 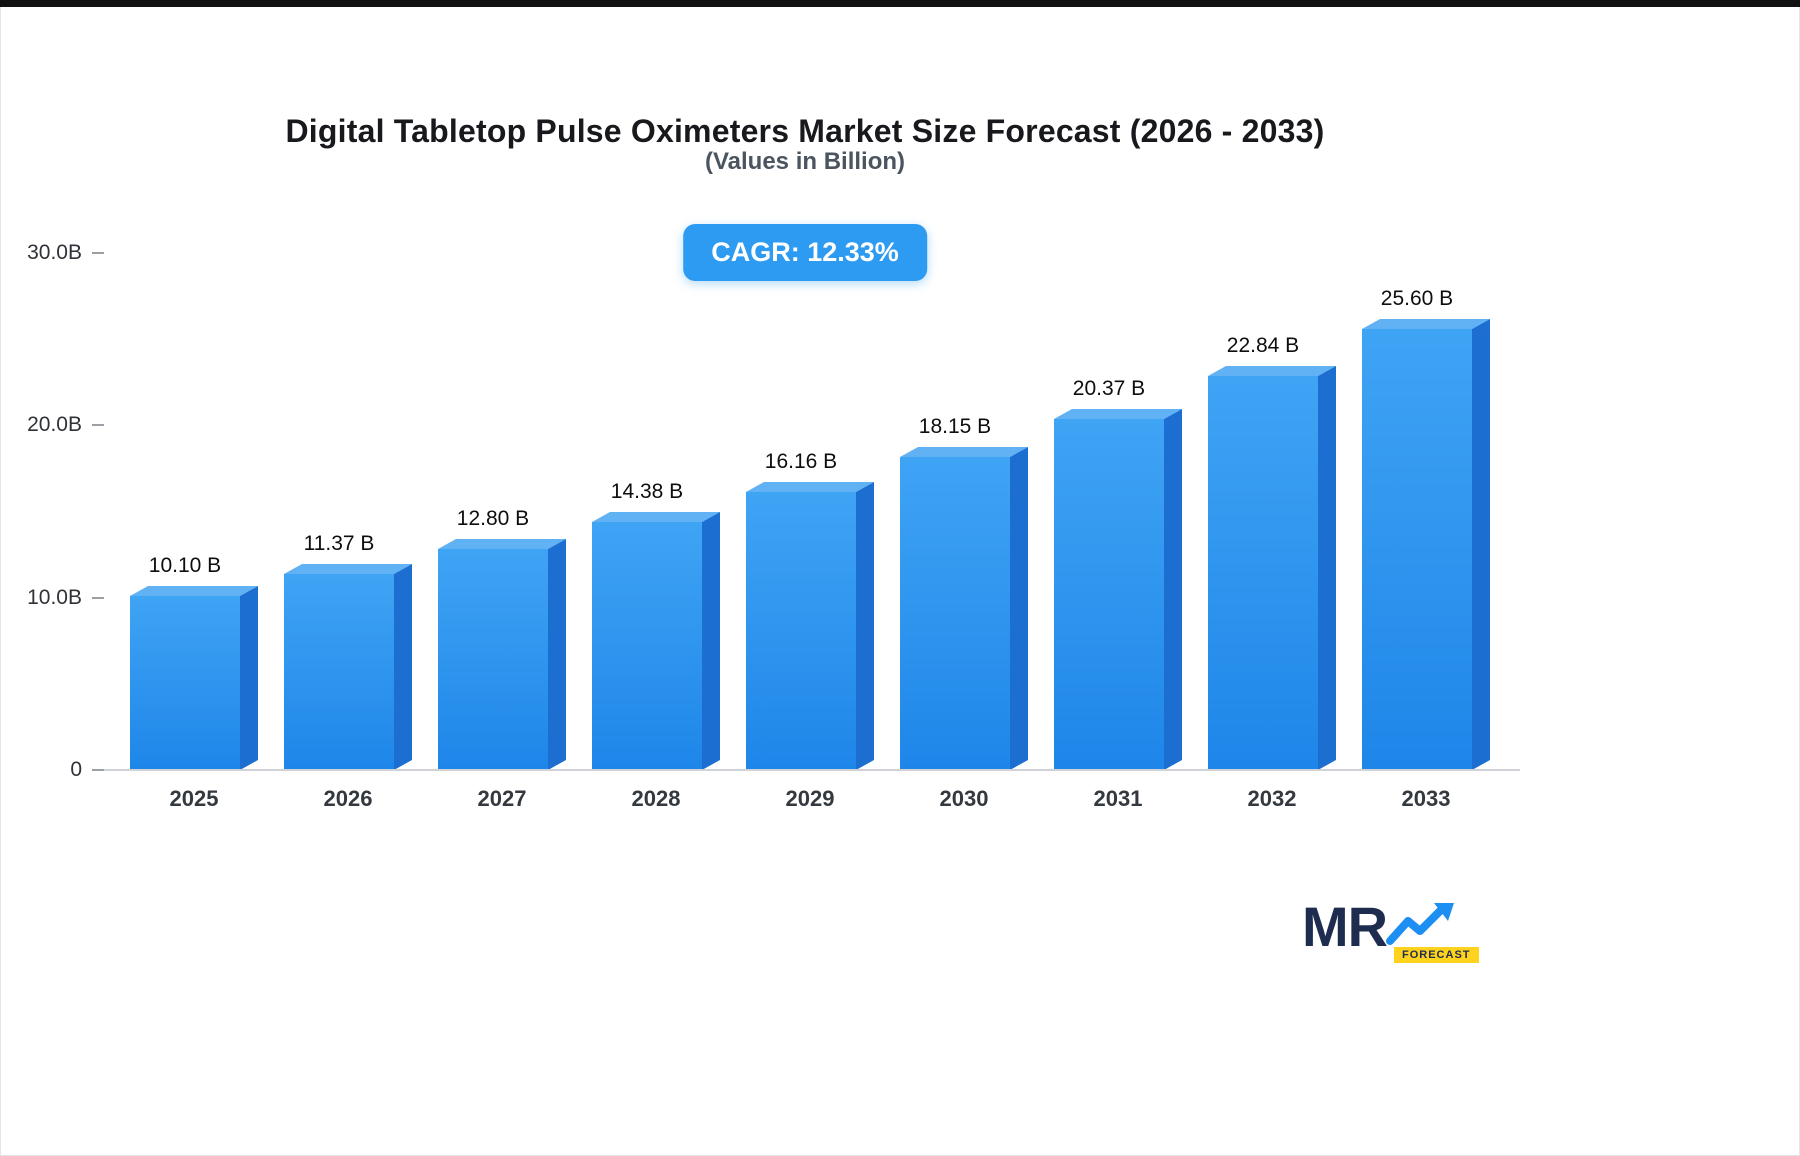 I want to click on bar: 20.37 B, so click(x=1118, y=511).